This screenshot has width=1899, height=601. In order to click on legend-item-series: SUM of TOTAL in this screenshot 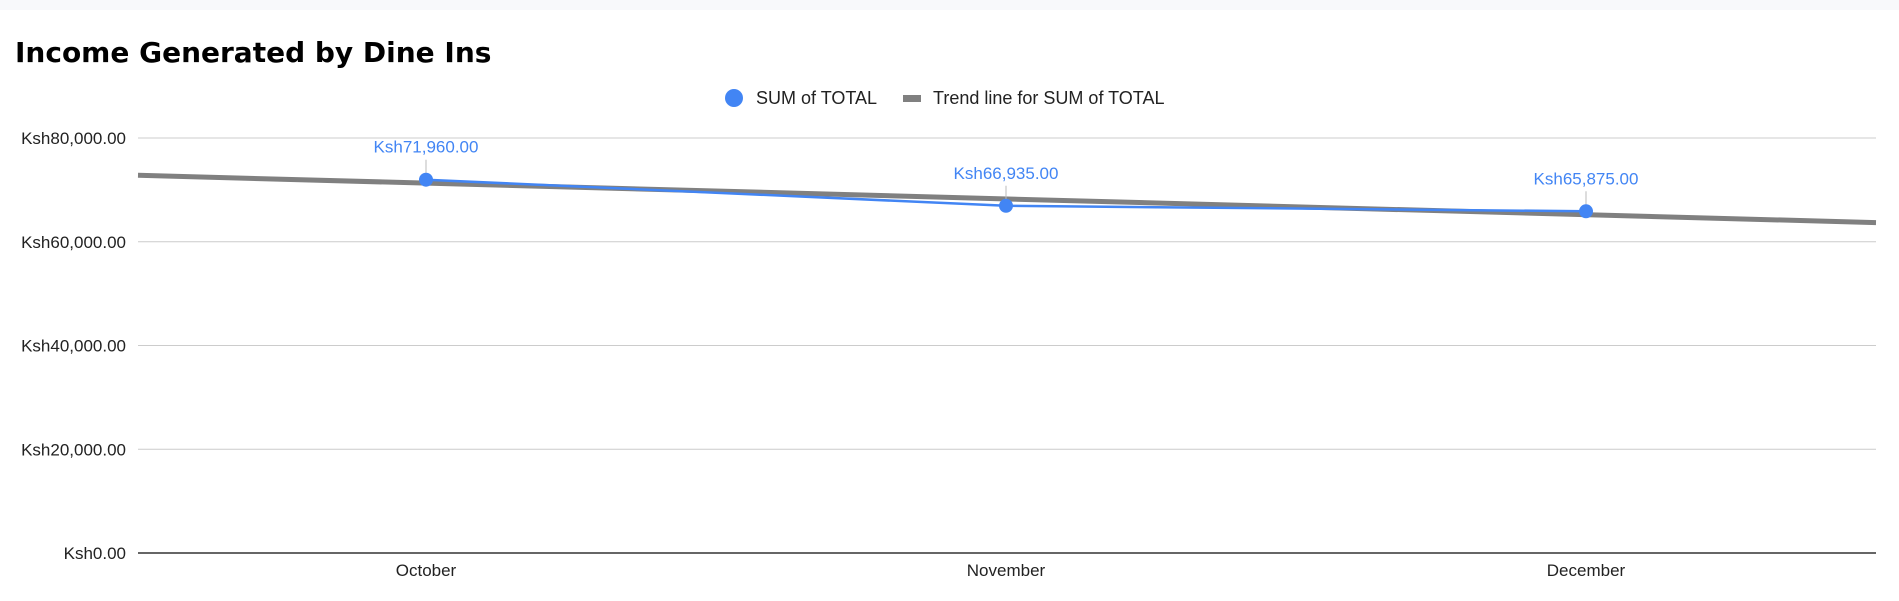, I will do `click(801, 98)`.